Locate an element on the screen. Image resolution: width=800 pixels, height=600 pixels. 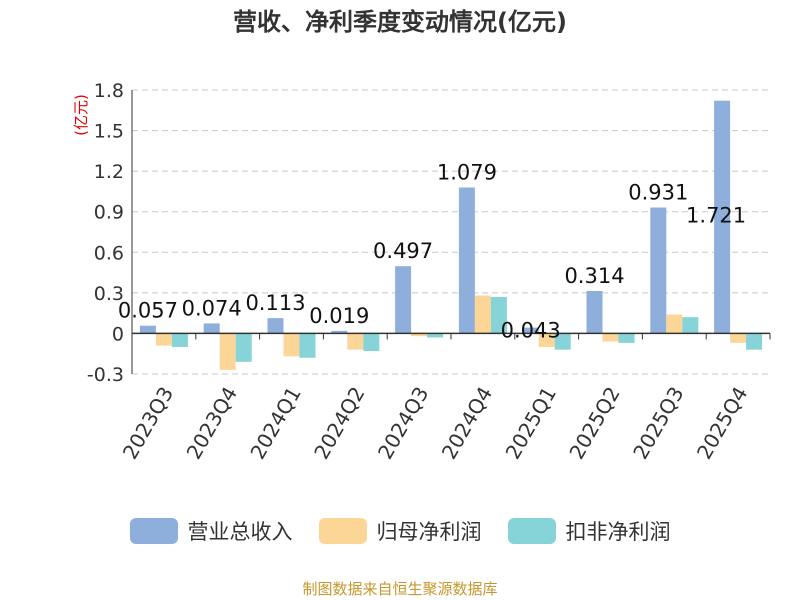
y-tick-label: -0.3 is located at coordinates (105, 375).